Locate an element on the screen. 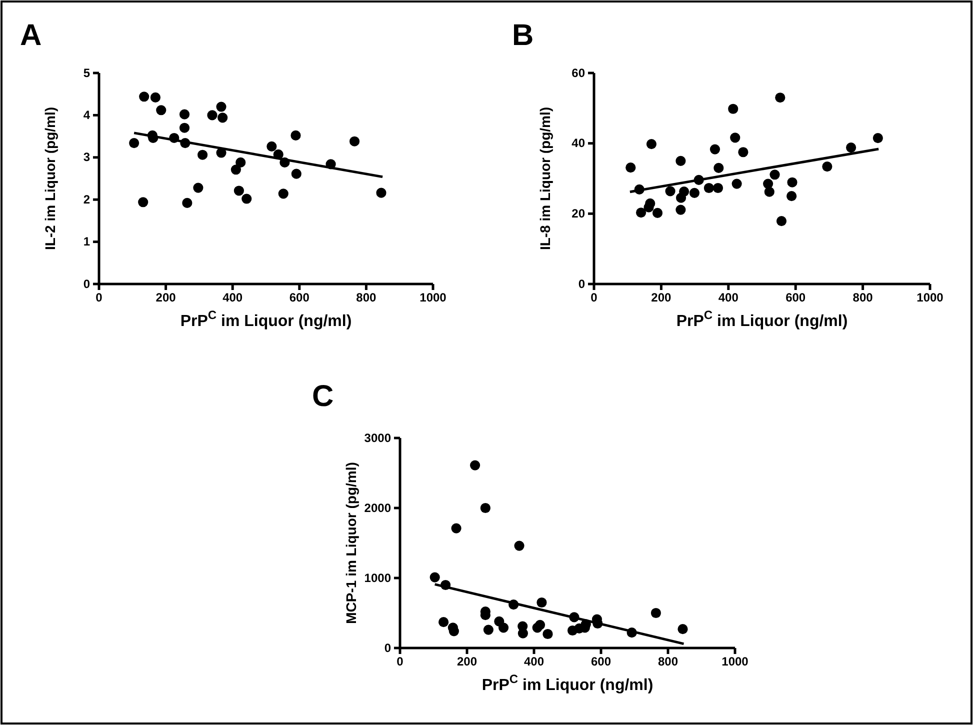  y-tick-label: 20 is located at coordinates (579, 213).